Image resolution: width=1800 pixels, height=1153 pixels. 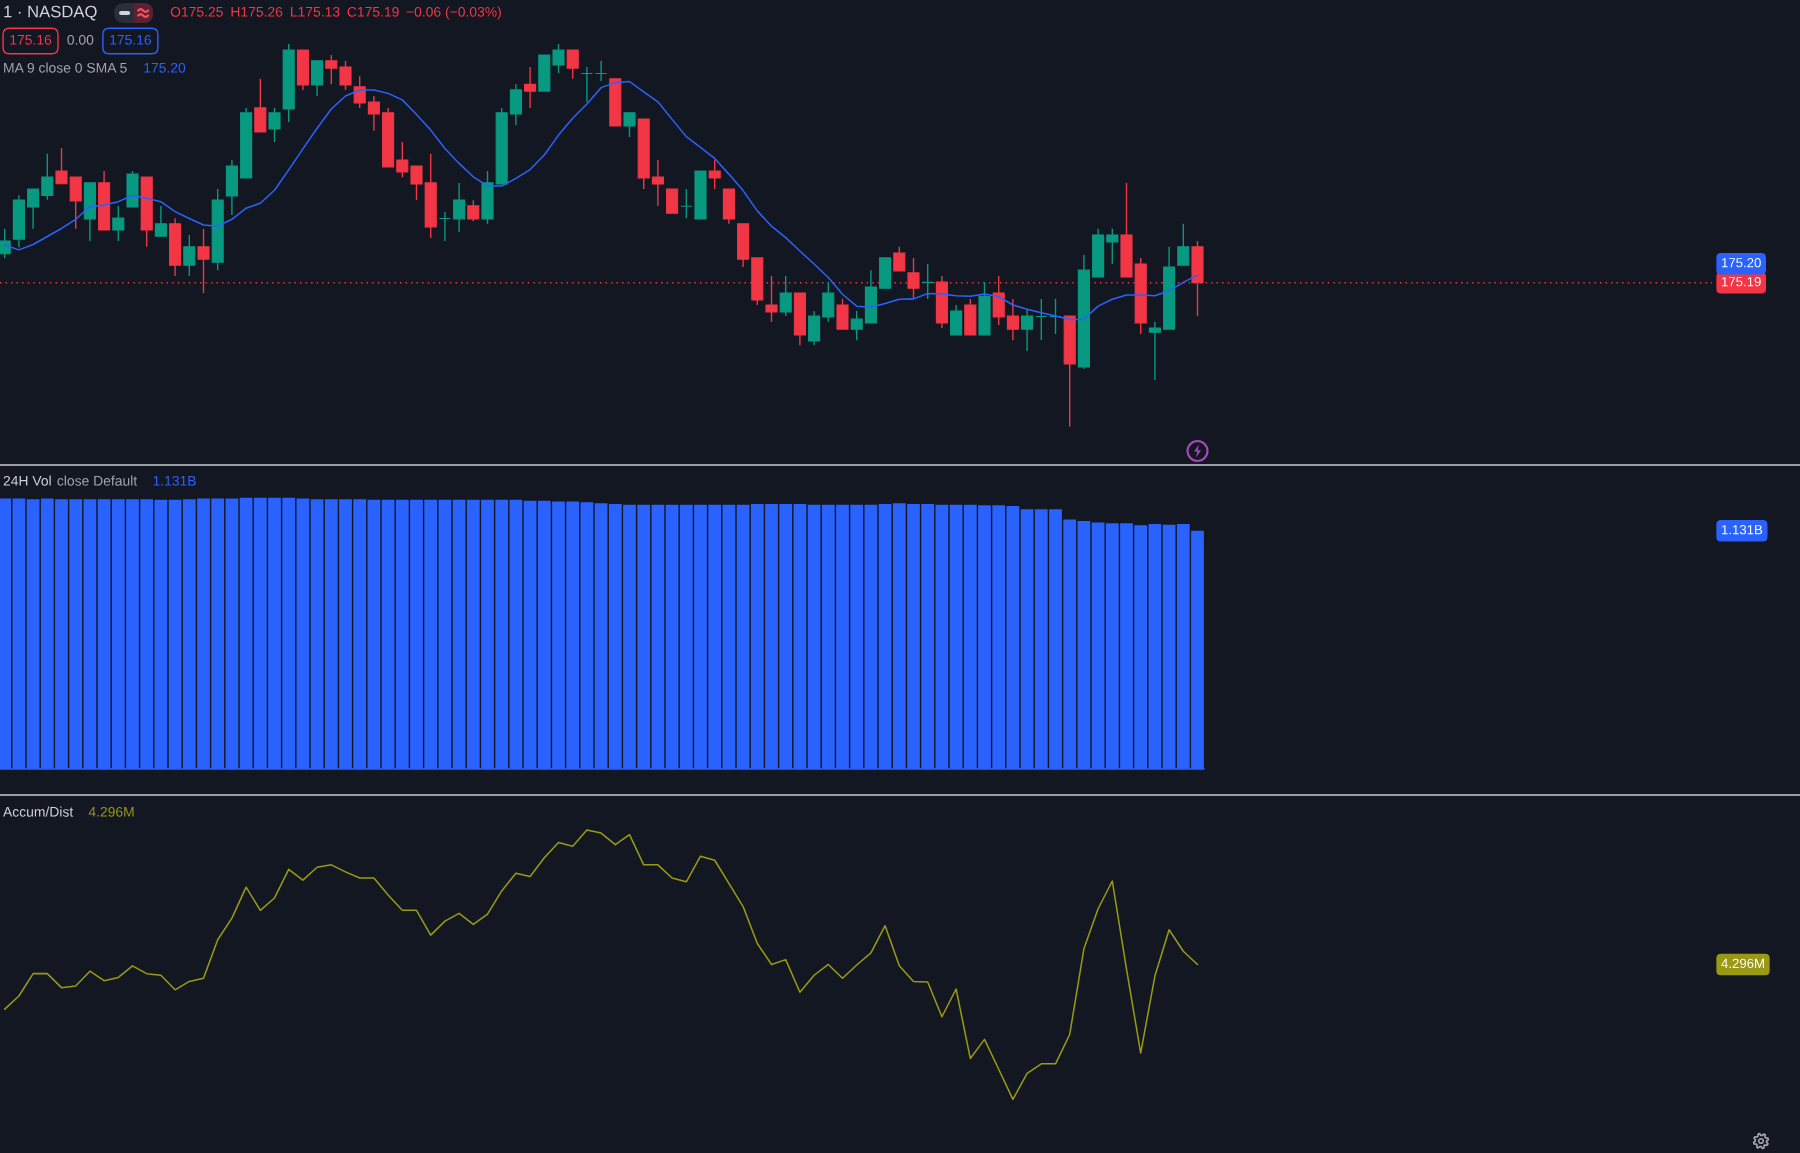 What do you see at coordinates (27, 480) in the screenshot?
I see `chart-title: 24H Vol` at bounding box center [27, 480].